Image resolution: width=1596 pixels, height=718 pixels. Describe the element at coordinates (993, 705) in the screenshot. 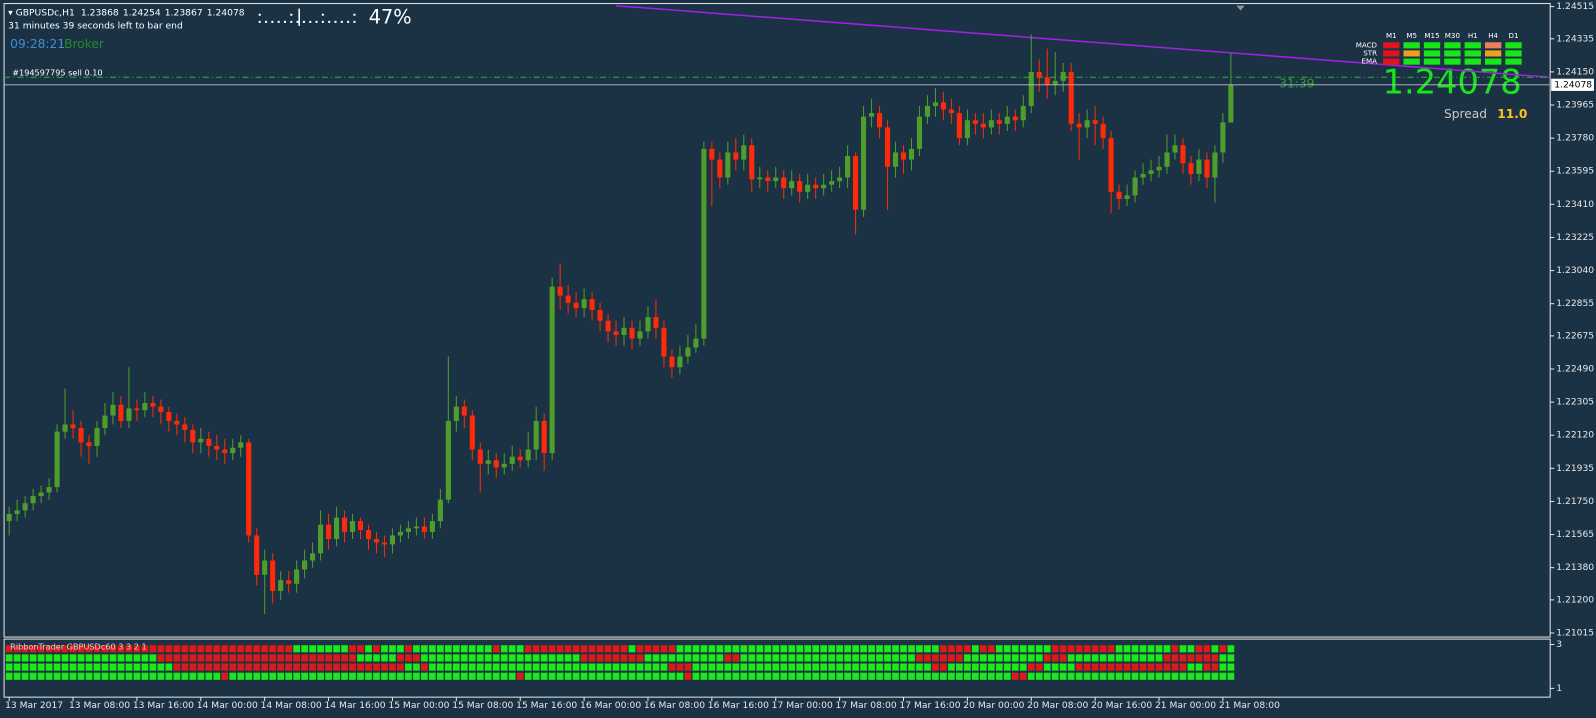

I see `x-tick-label: 20 Mar 00:00` at that location.